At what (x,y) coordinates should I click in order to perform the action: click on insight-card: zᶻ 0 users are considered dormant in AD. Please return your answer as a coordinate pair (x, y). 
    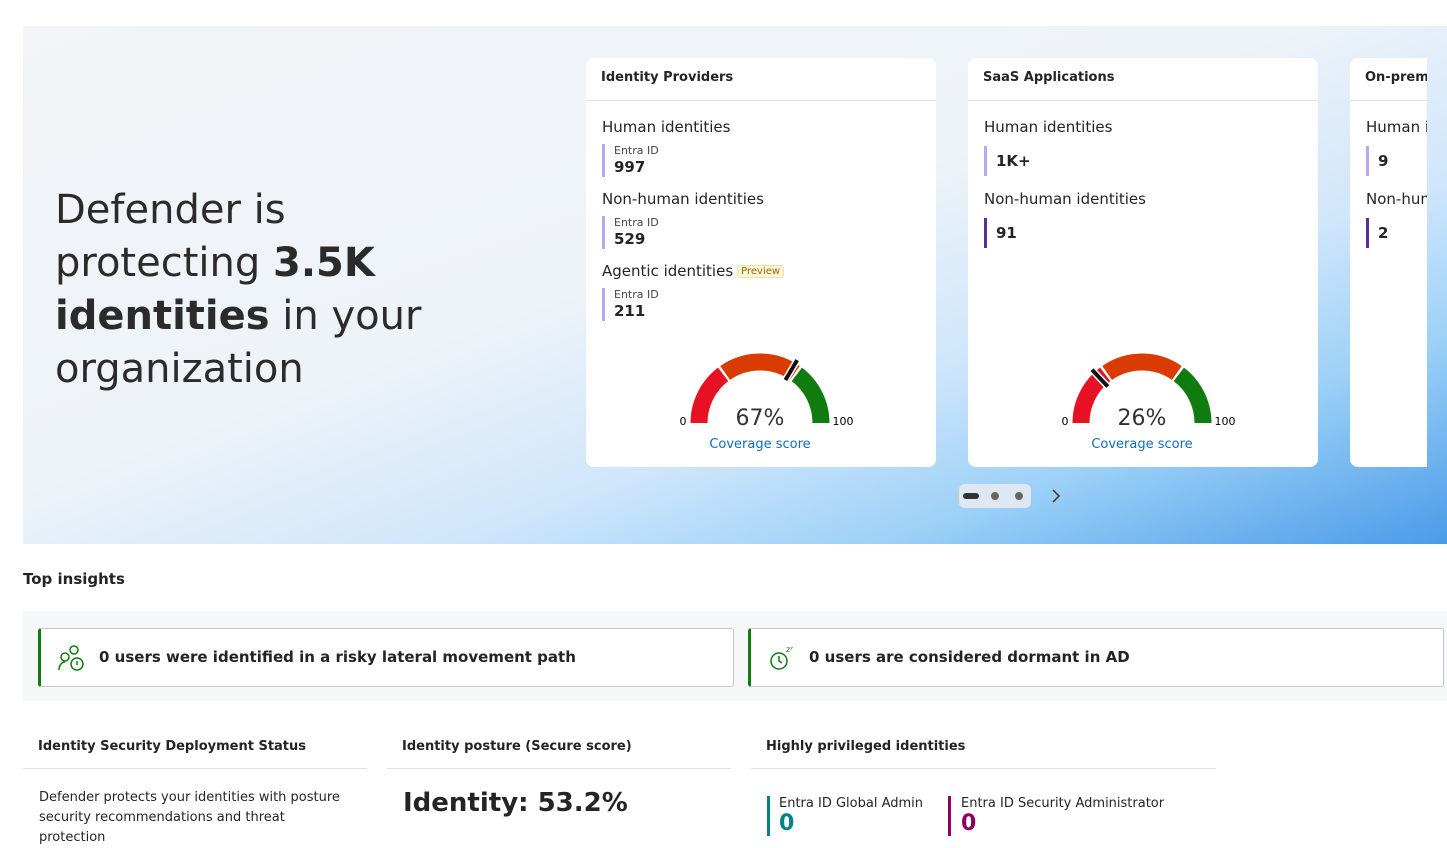
    Looking at the image, I should click on (1096, 657).